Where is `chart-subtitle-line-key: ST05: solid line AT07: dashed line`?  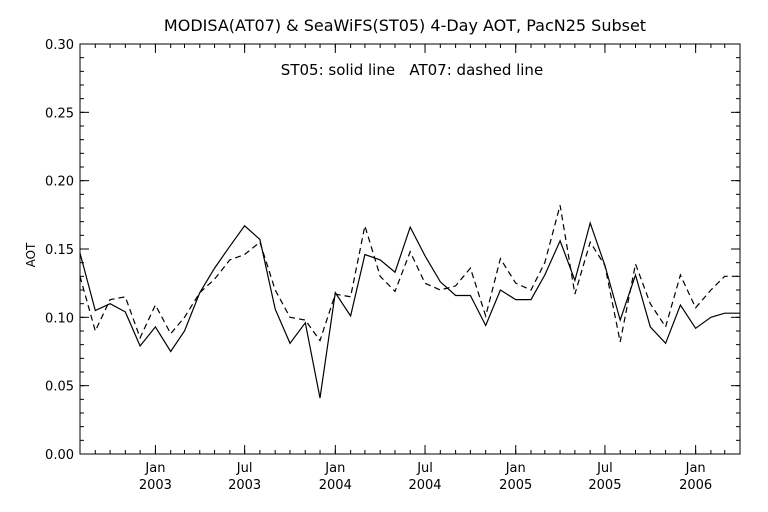 chart-subtitle-line-key: ST05: solid line AT07: dashed line is located at coordinates (412, 70).